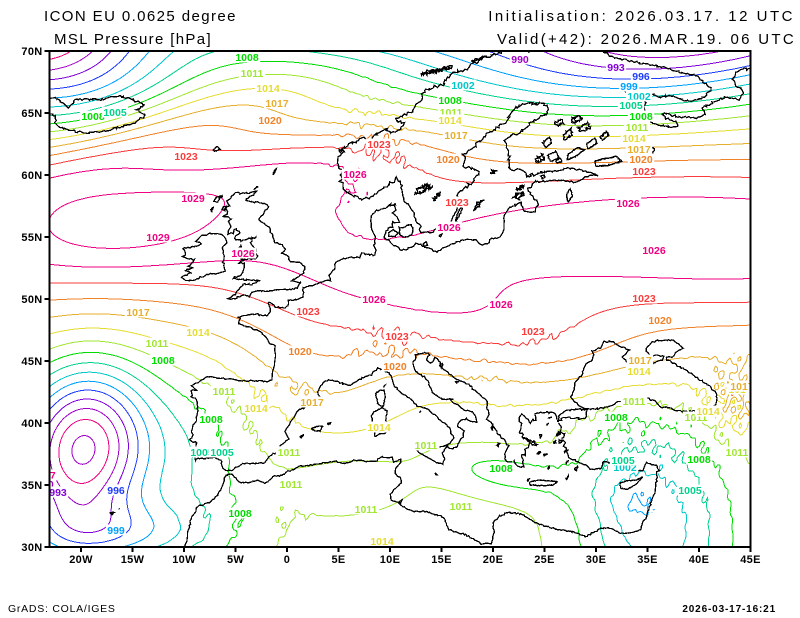 This screenshot has height=618, width=800. What do you see at coordinates (31, 176) in the screenshot?
I see `svg-text: 60N` at bounding box center [31, 176].